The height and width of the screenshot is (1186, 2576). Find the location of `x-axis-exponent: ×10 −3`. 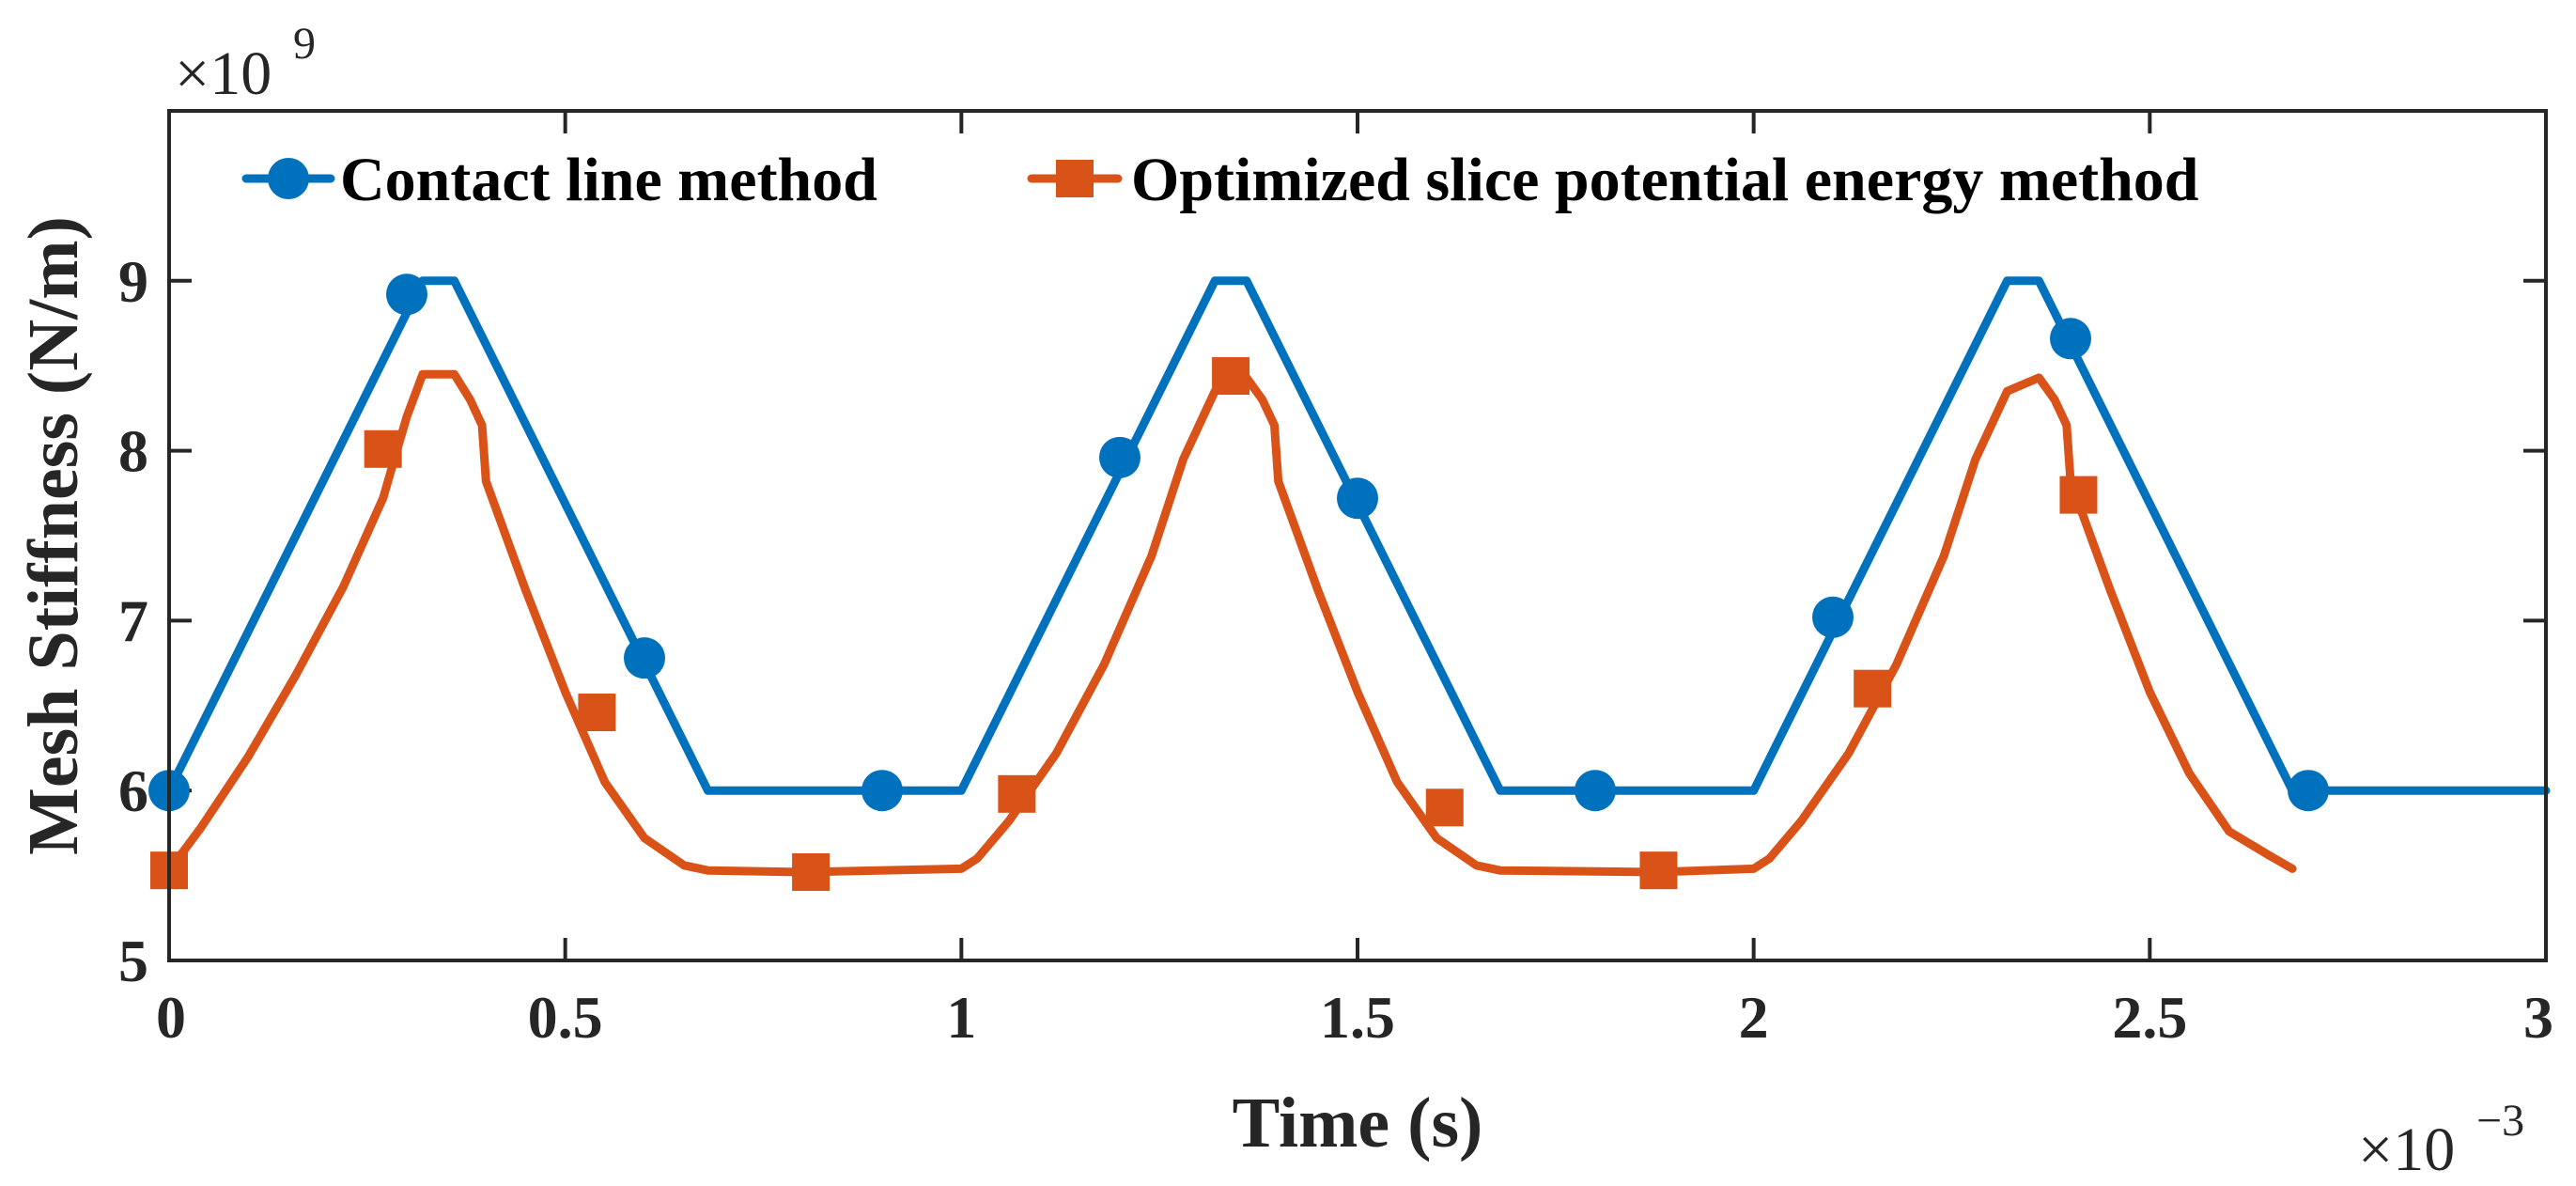

x-axis-exponent: ×10 −3 is located at coordinates (2441, 1140).